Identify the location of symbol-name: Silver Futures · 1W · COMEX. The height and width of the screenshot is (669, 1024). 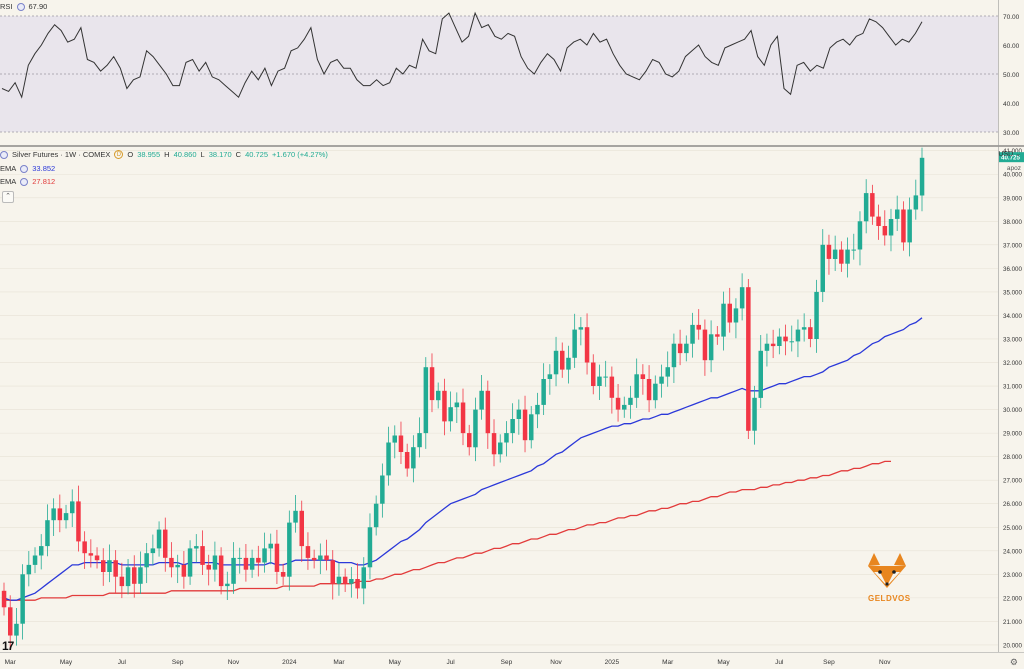
(61, 154).